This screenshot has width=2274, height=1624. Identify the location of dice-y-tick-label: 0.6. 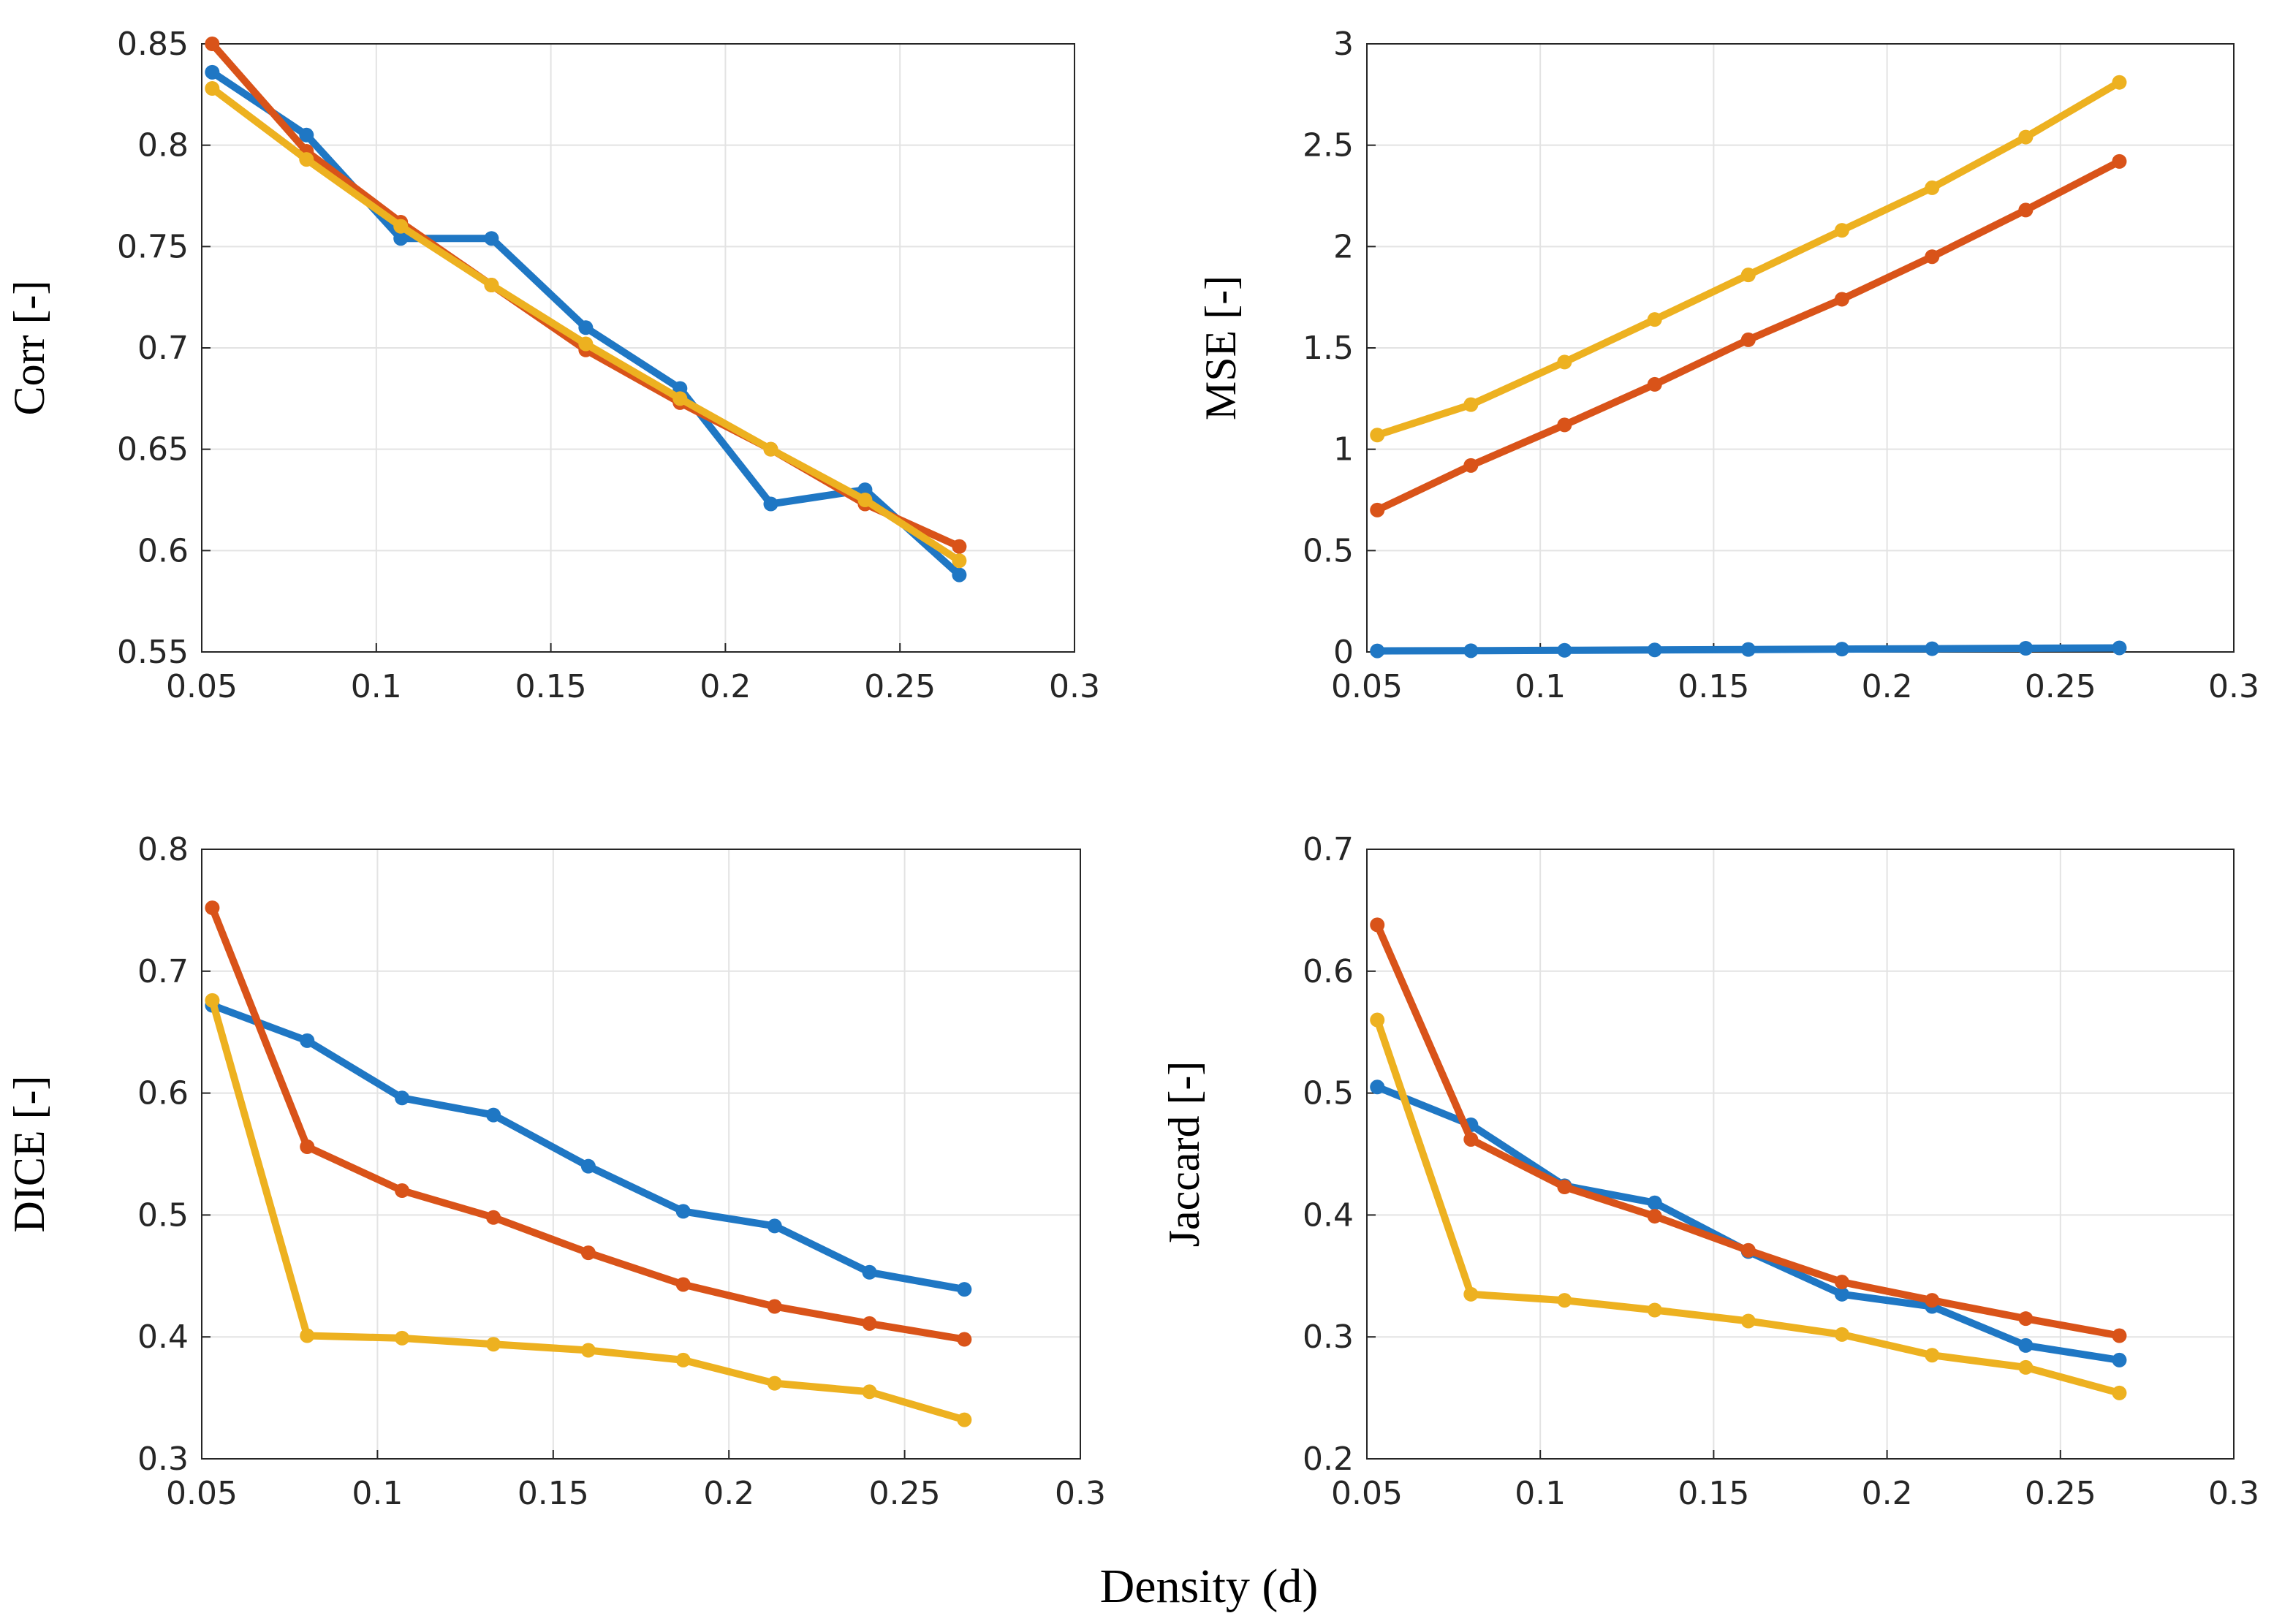
(163, 1093).